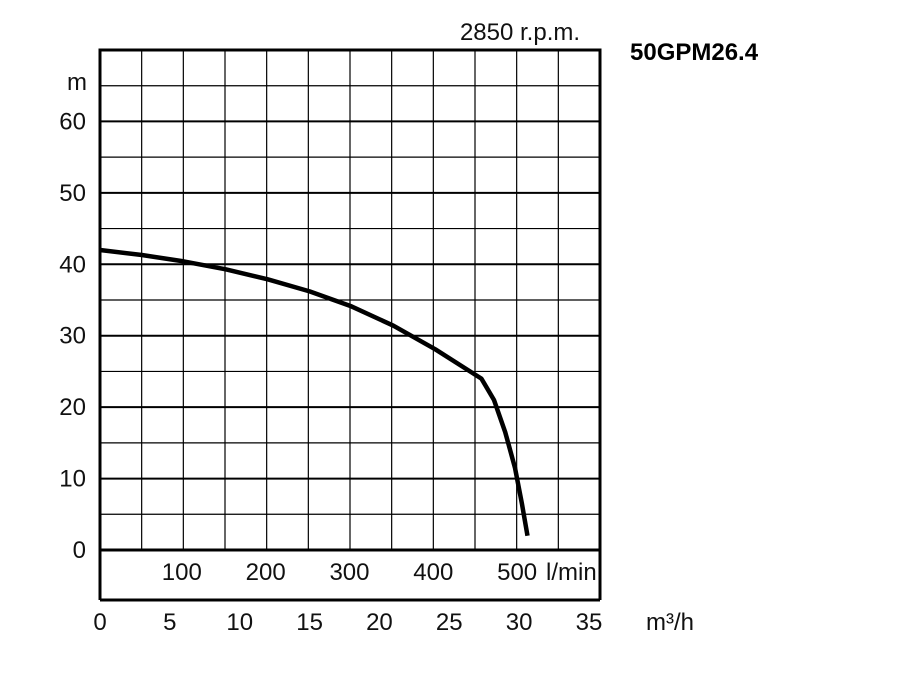 This screenshot has height=700, width=900. I want to click on y-axis-ticks: 0 10 20 30 40 50 60, so click(72, 336).